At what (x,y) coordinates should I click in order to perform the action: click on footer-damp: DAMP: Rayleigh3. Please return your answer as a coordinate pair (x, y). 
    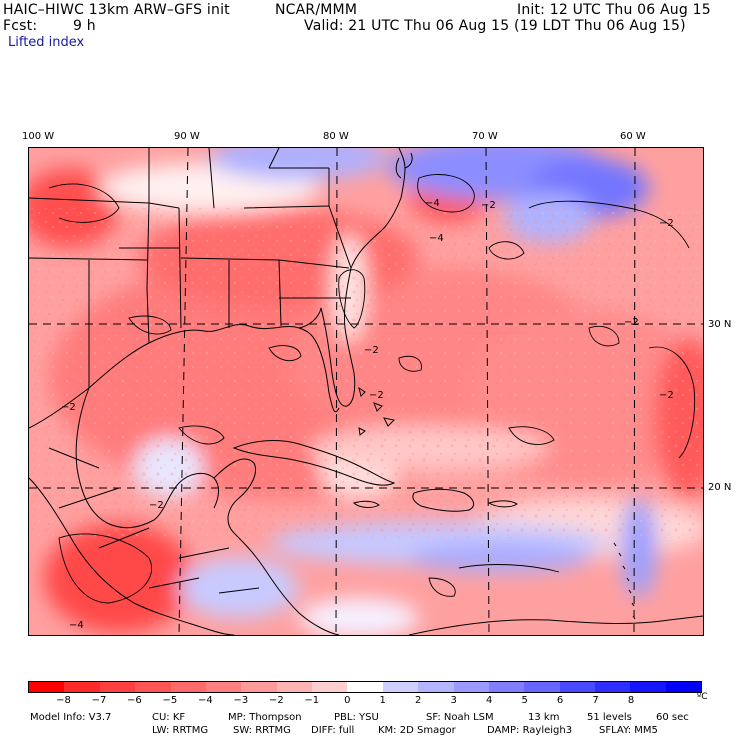
    Looking at the image, I should click on (530, 730).